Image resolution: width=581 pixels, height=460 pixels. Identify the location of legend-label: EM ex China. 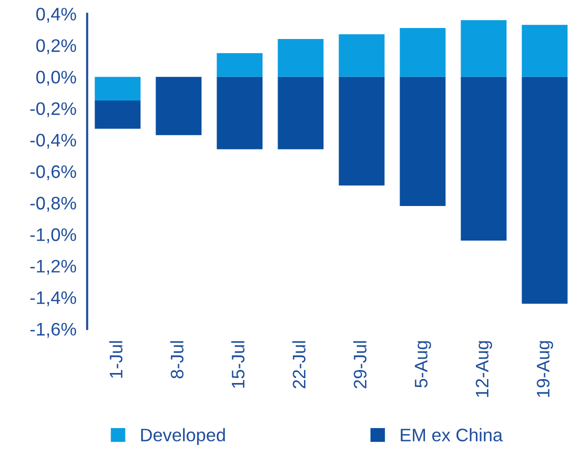
(451, 435).